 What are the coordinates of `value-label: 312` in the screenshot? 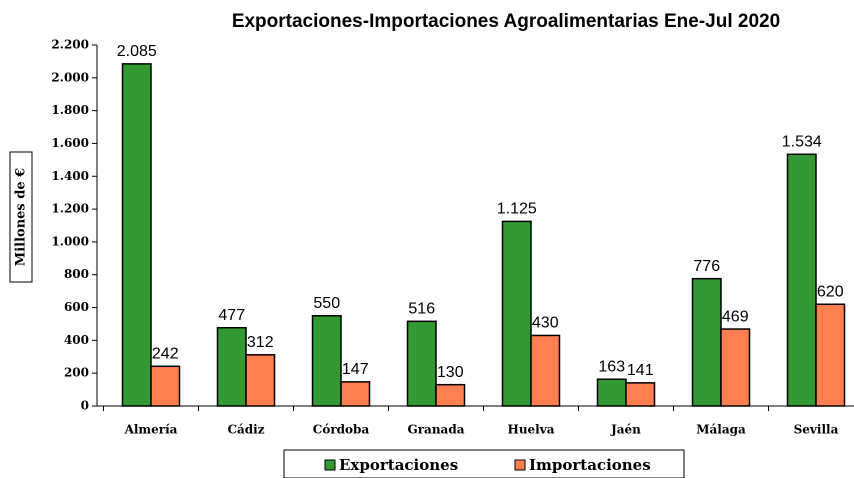 It's located at (260, 342).